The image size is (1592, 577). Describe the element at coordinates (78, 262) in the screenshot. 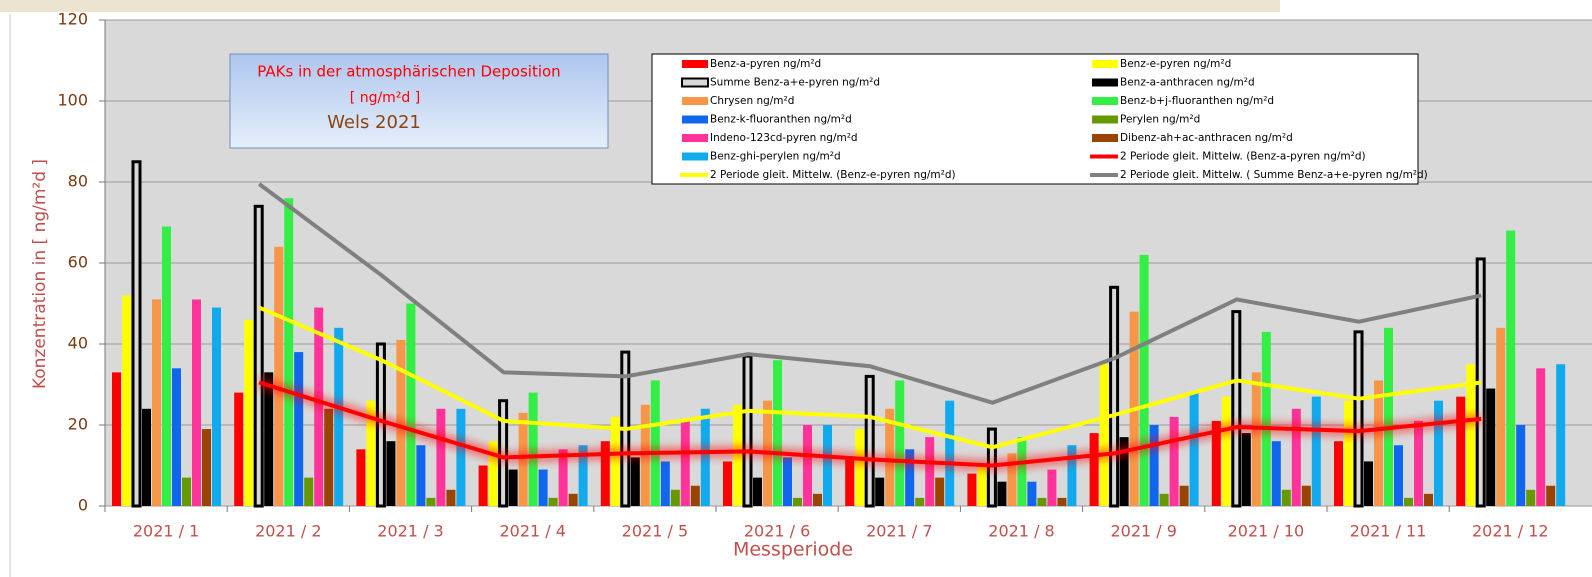

I see `y-tick-label: 60` at that location.